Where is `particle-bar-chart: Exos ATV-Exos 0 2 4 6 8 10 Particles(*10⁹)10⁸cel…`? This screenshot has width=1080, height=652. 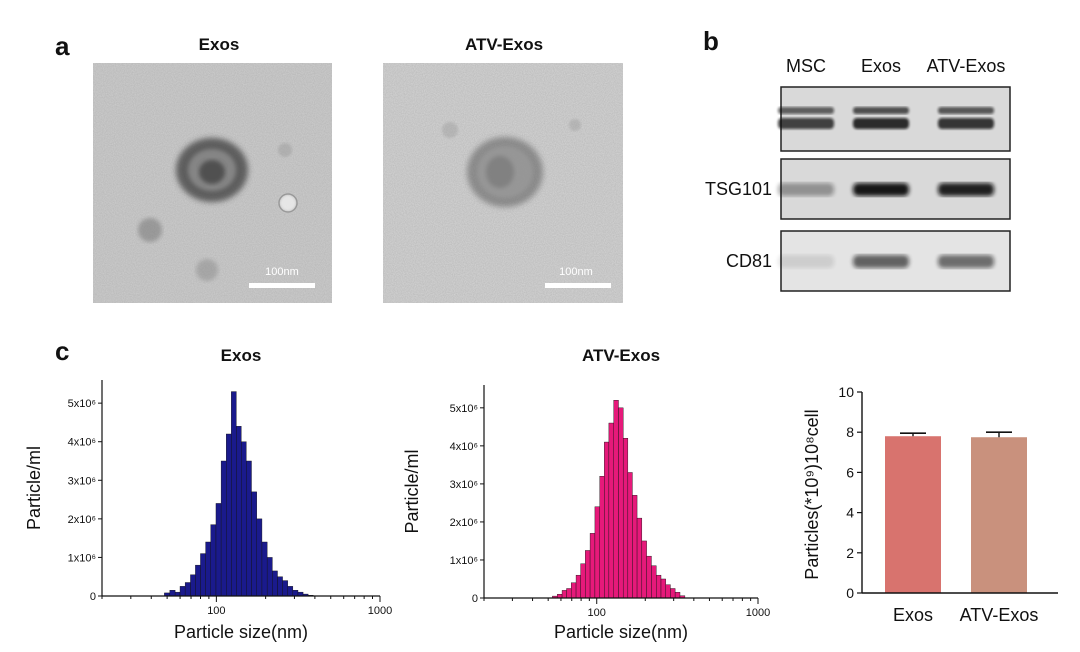
particle-bar-chart: Exos ATV-Exos 0 2 4 6 8 10 Particles(*10⁹)10⁸cel… is located at coordinates (930, 504).